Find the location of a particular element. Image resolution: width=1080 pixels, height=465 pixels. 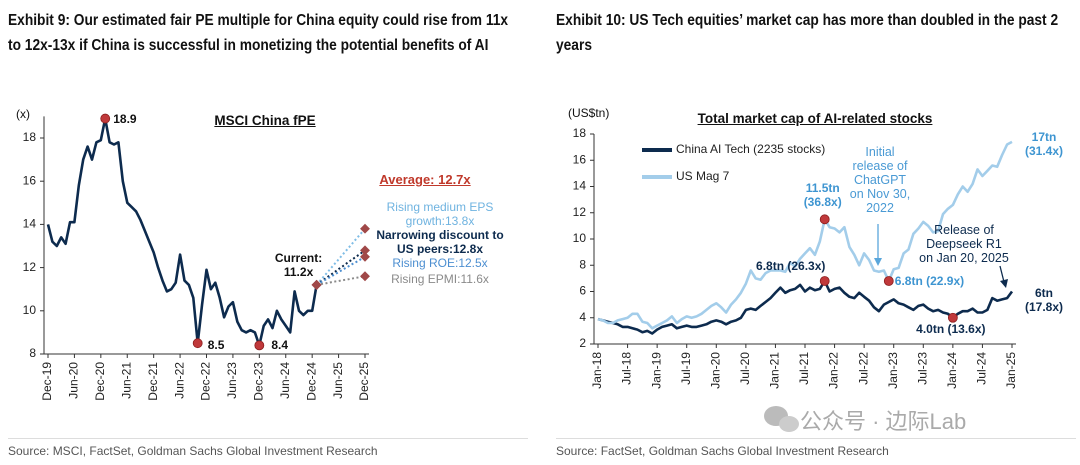

x-tick-label: Dec-25 is located at coordinates (364, 381).